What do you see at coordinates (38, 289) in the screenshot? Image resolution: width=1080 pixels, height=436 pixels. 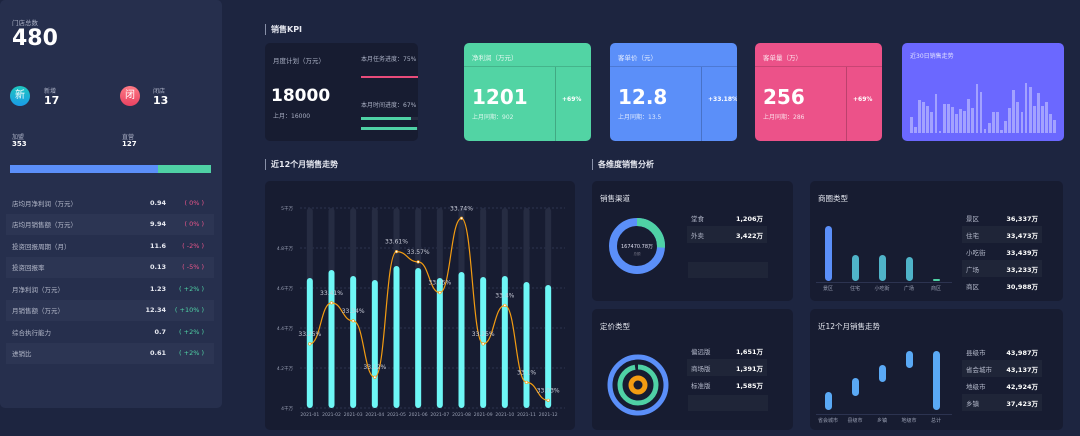 I see `metric-label: 月净利润（万元）` at bounding box center [38, 289].